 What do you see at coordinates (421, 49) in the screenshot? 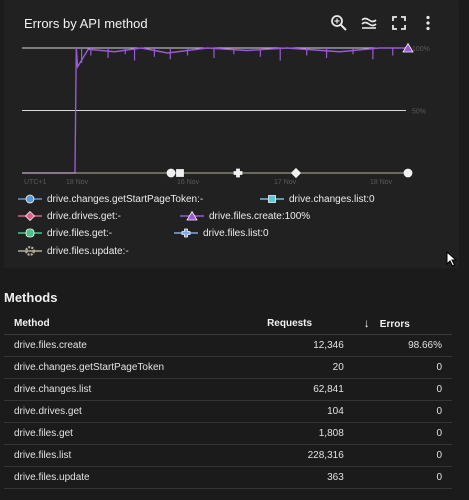
I see `y-tick-label: 100%` at bounding box center [421, 49].